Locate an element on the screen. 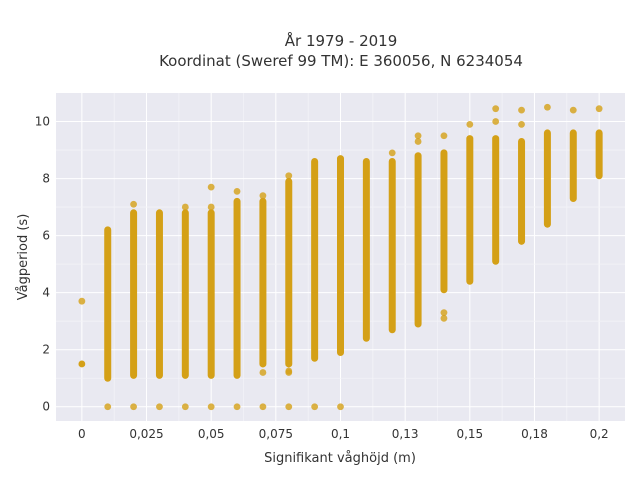 This screenshot has height=480, width=640. x-tick-label: 0 is located at coordinates (82, 434).